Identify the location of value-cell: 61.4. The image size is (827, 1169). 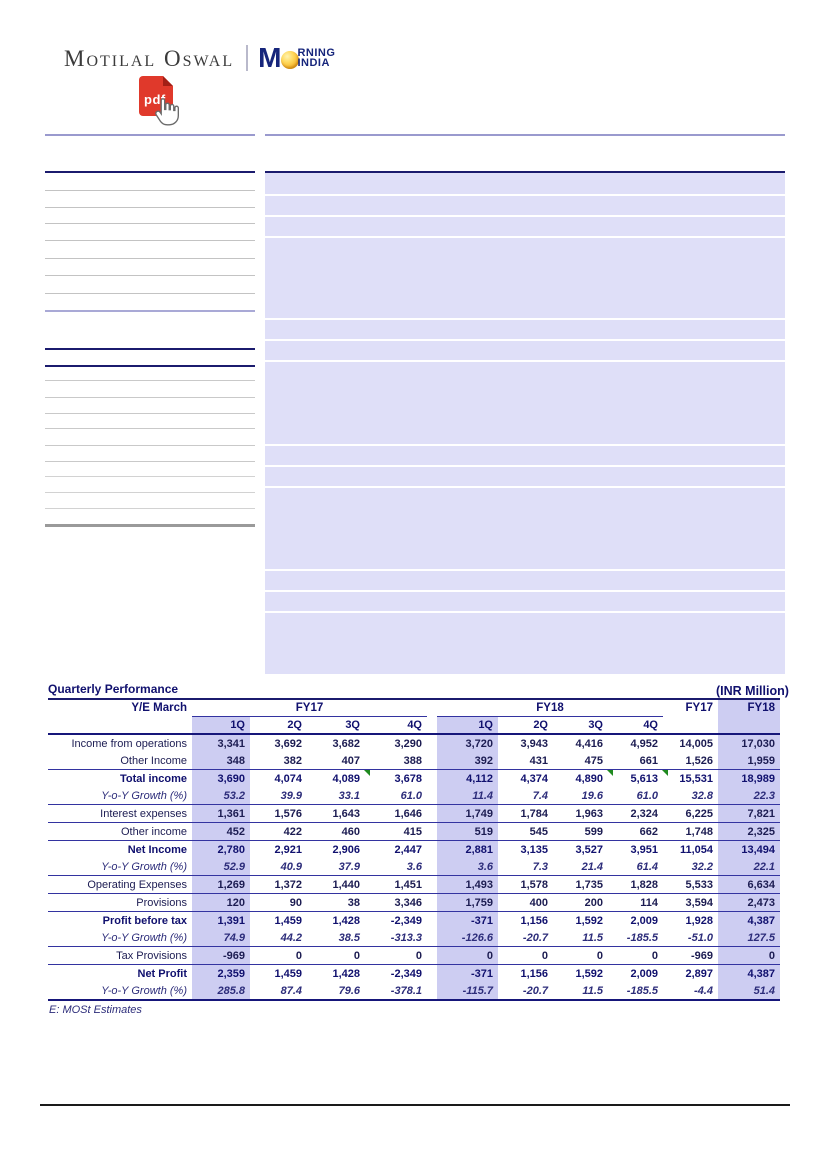
(635, 867).